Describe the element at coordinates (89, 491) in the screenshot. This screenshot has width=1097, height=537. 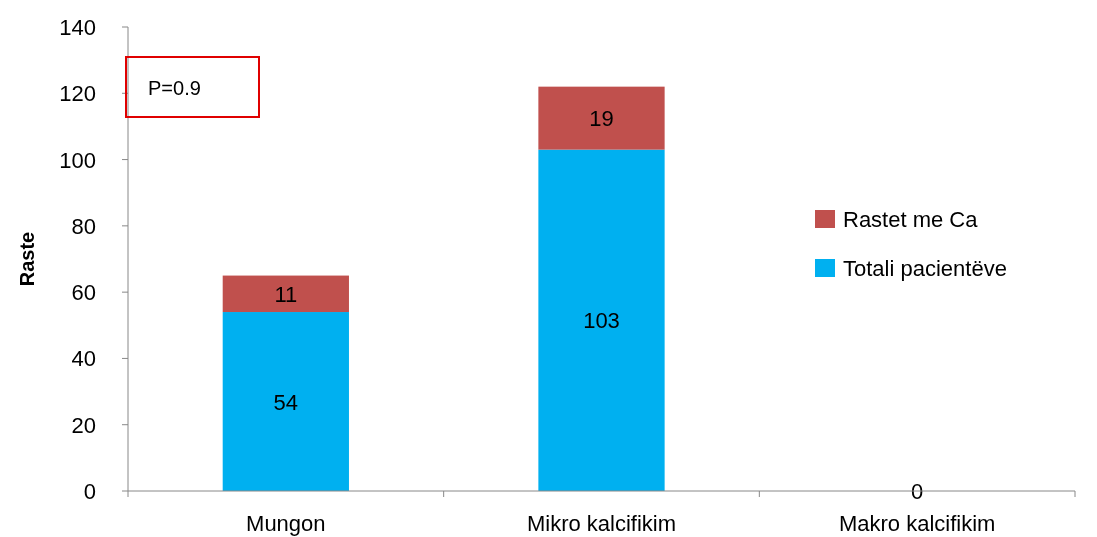
I see `y-tick-label: 0` at that location.